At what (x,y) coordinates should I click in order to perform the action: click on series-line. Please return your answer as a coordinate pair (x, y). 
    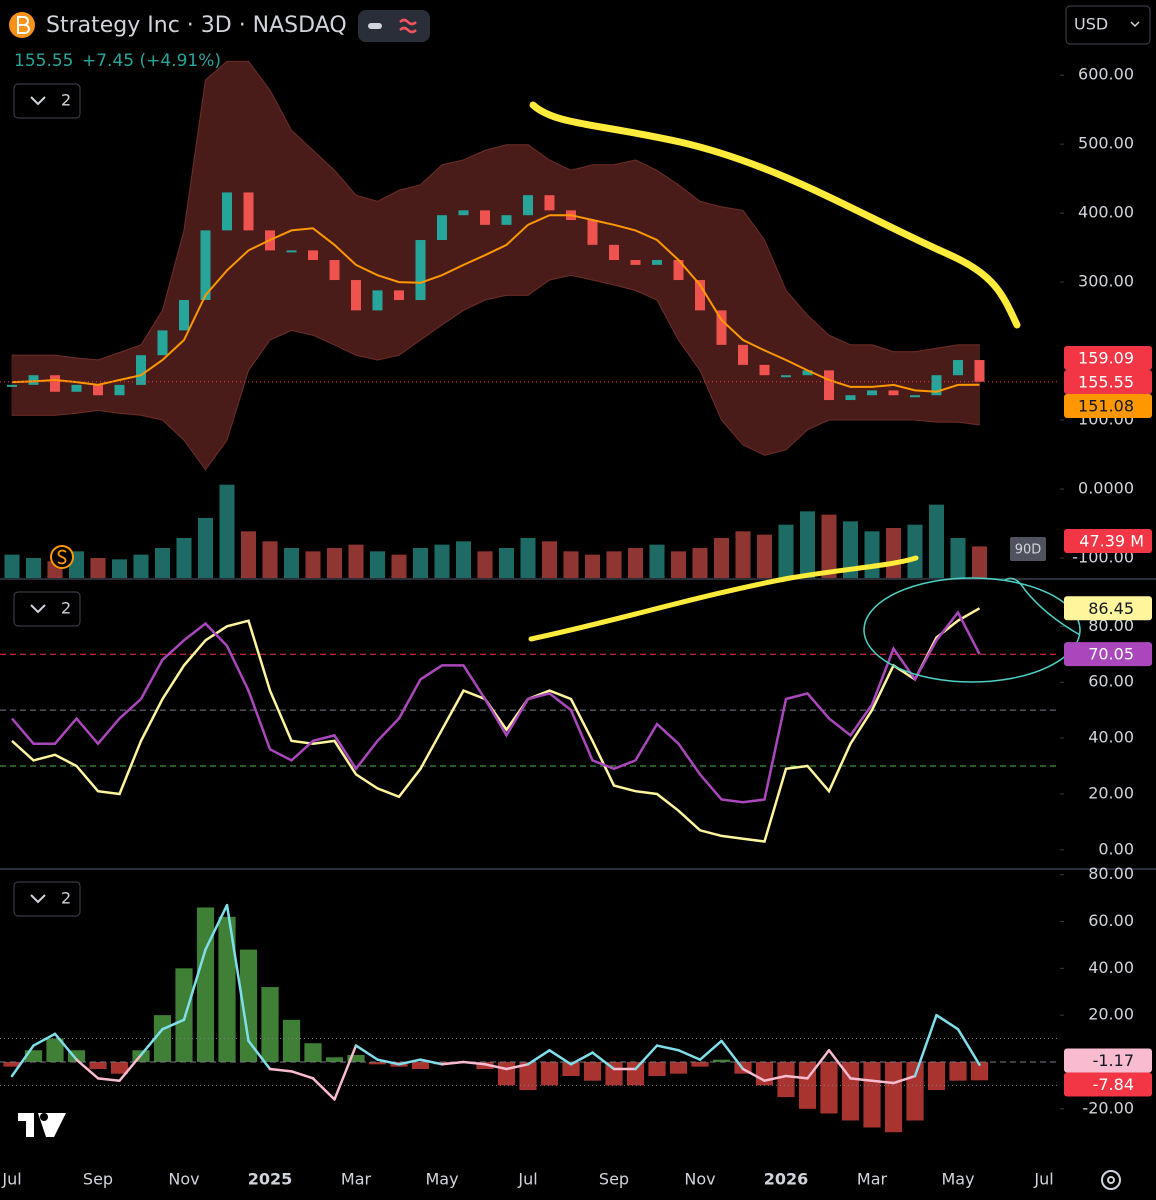
    Looking at the image, I should click on (496, 707).